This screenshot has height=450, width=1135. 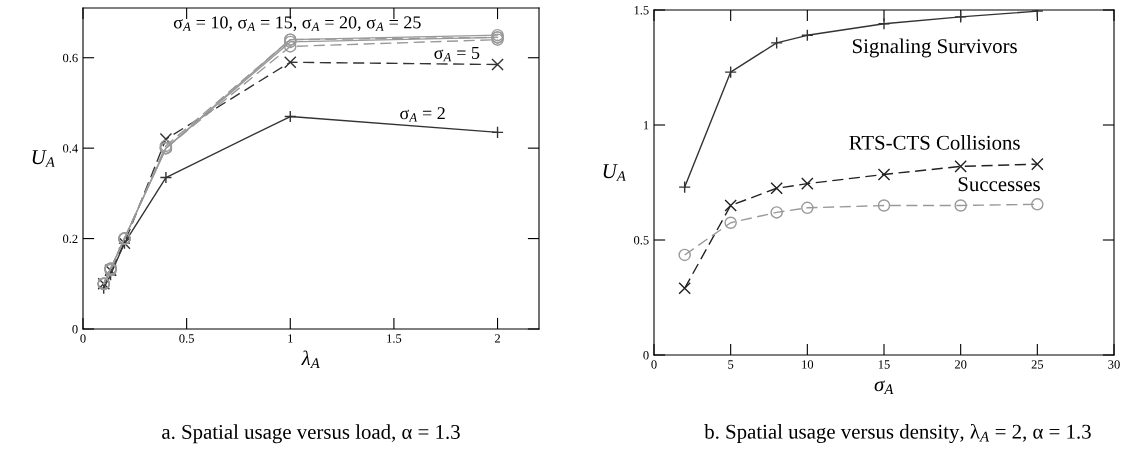 What do you see at coordinates (394, 338) in the screenshot?
I see `x-tick-label: 1.5` at bounding box center [394, 338].